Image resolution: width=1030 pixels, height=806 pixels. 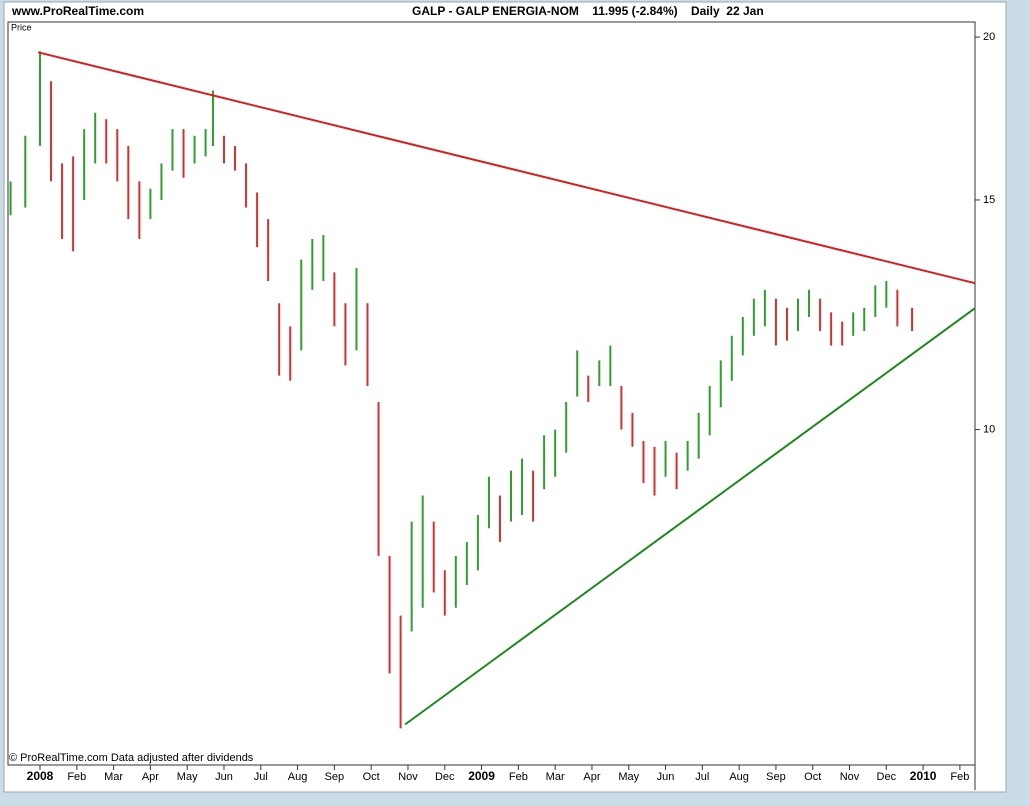 I want to click on site: www.ProRealTime.com, so click(x=77, y=11).